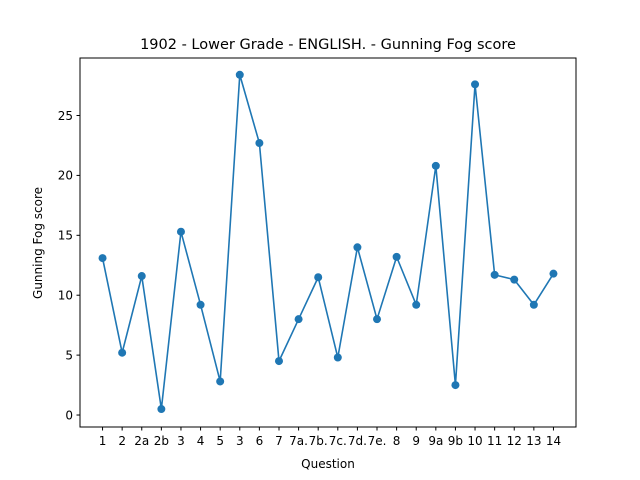 This screenshot has height=480, width=640. Describe the element at coordinates (328, 464) in the screenshot. I see `x-axis-label: Question` at that location.